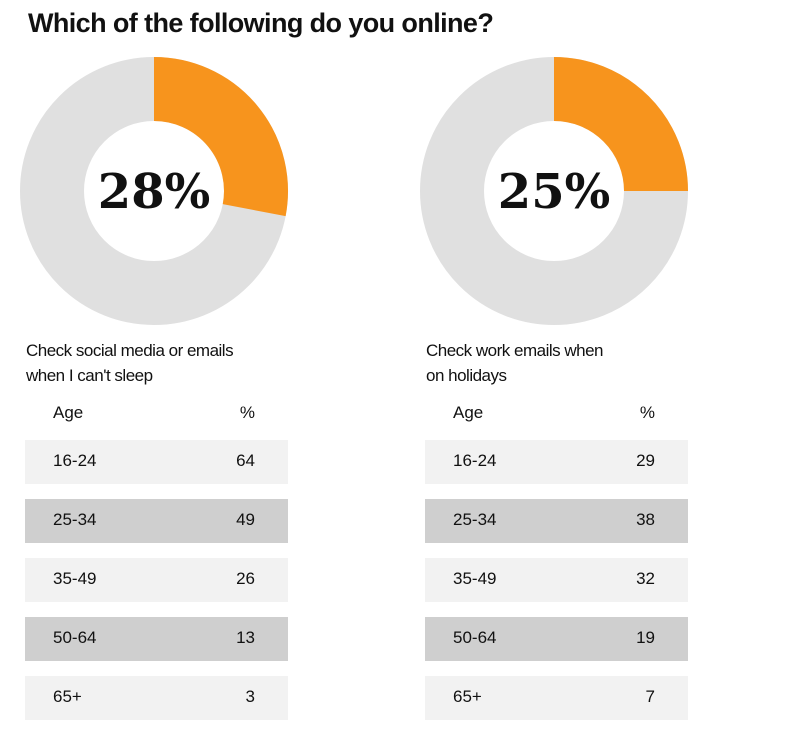 The image size is (800, 735). What do you see at coordinates (245, 460) in the screenshot?
I see `row-percent: 64` at bounding box center [245, 460].